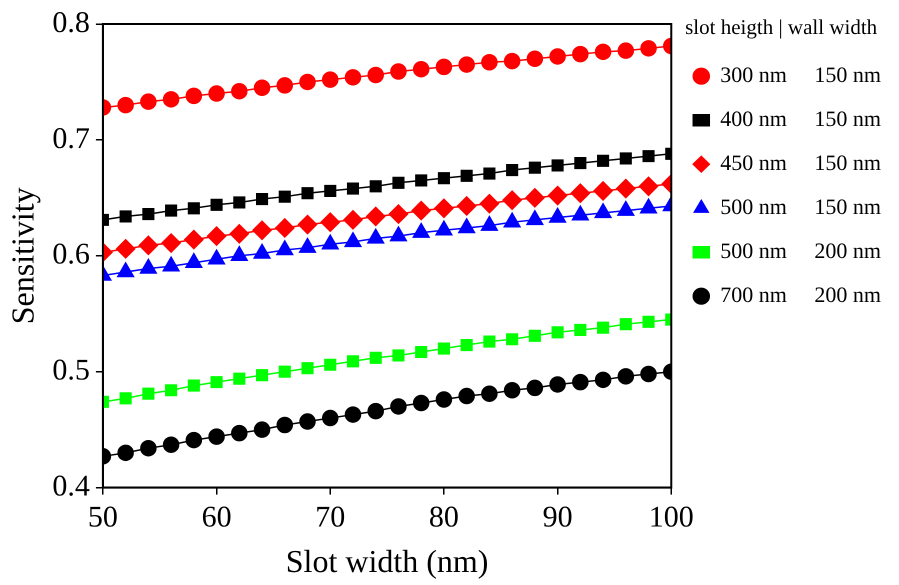 Image resolution: width=899 pixels, height=585 pixels. What do you see at coordinates (22, 255) in the screenshot?
I see `y-axis-title: Sensitivity` at bounding box center [22, 255].